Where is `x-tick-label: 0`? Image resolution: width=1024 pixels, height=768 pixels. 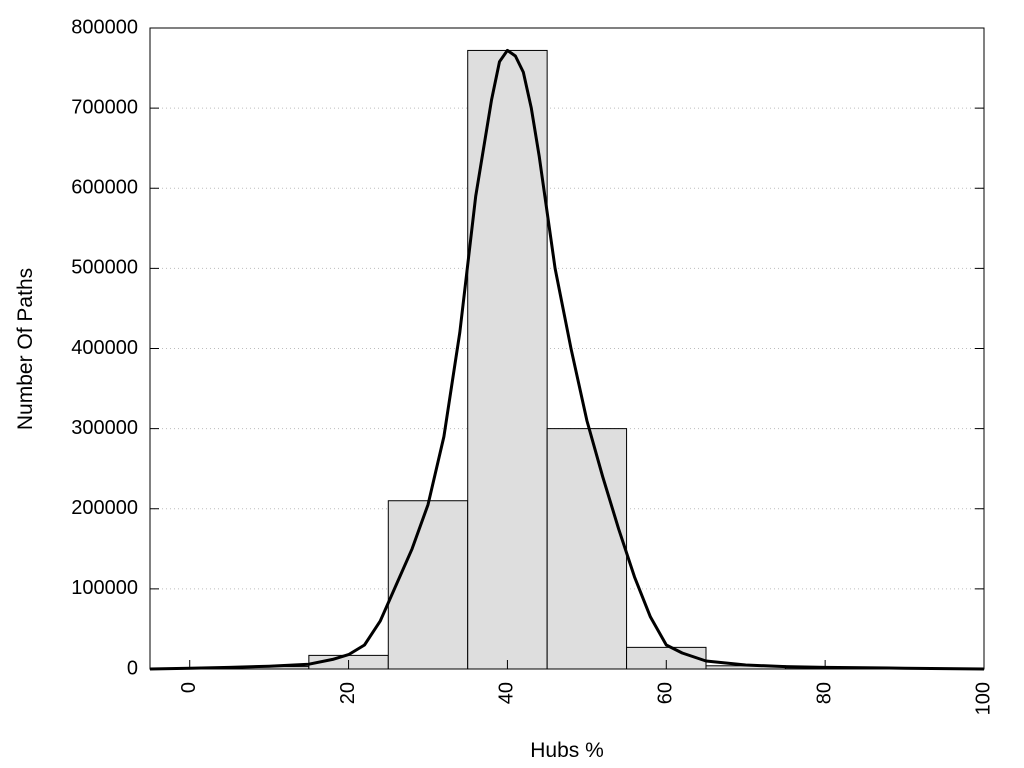 x-tick-label: 0 is located at coordinates (189, 687).